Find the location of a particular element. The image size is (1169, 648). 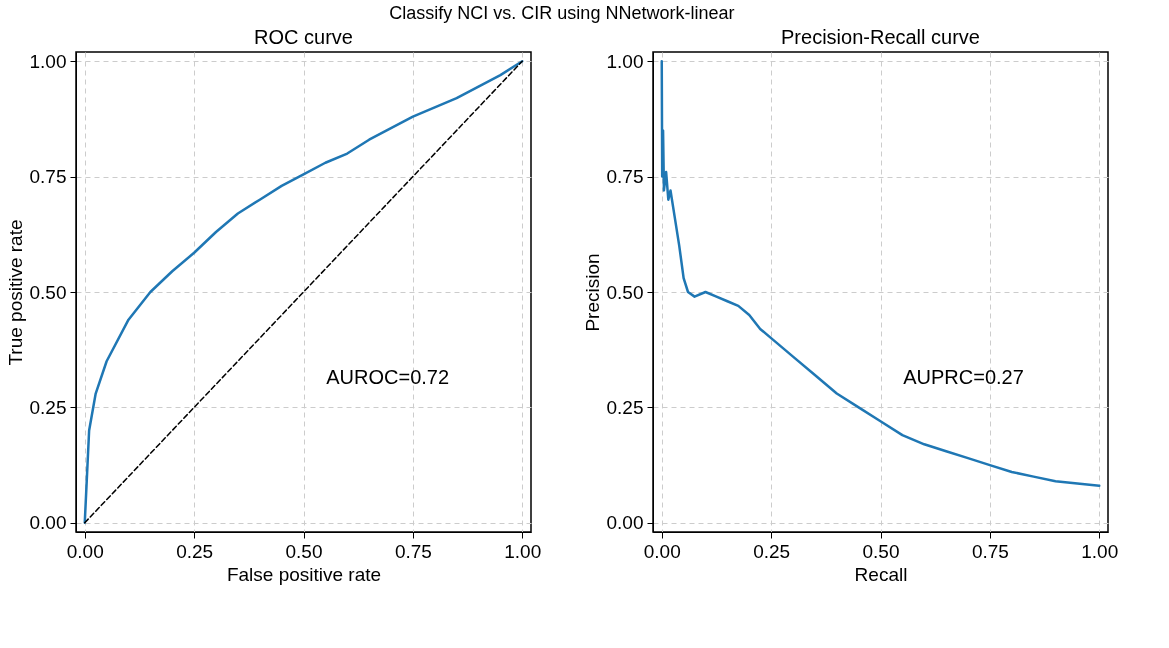

y-axis-title: Precision is located at coordinates (592, 292).